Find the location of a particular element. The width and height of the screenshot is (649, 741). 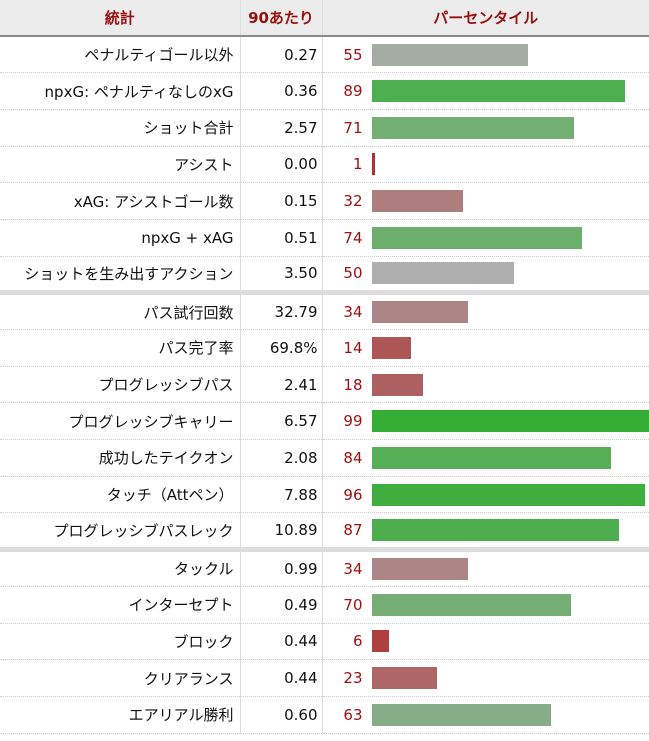

stat-label: タックル is located at coordinates (120, 567).